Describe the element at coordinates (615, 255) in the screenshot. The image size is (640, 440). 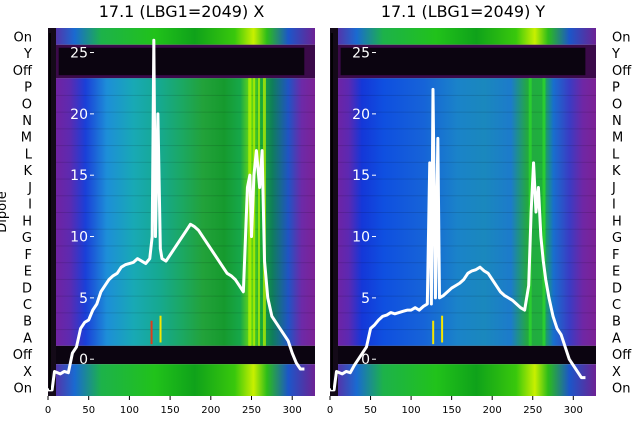
I see `row-label: F` at that location.